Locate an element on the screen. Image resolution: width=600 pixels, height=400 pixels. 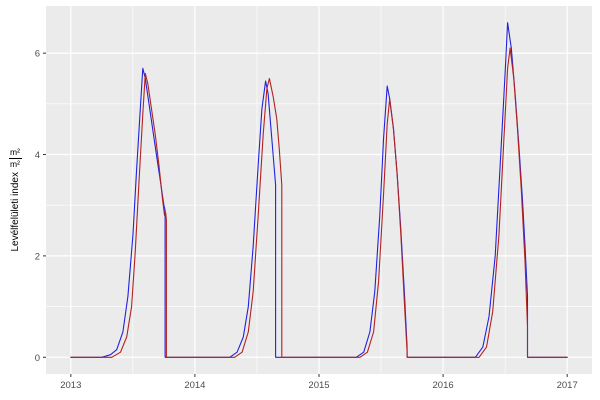
x-tick-label: 2014 is located at coordinates (194, 385).